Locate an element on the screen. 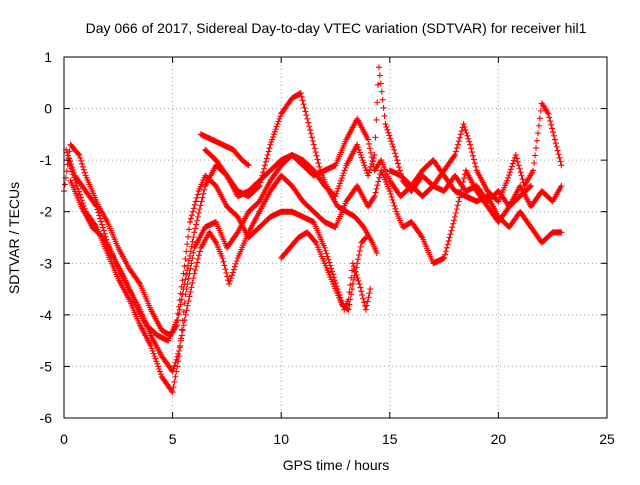  y-axis-label: SDTVAR / TECUs is located at coordinates (14, 238).